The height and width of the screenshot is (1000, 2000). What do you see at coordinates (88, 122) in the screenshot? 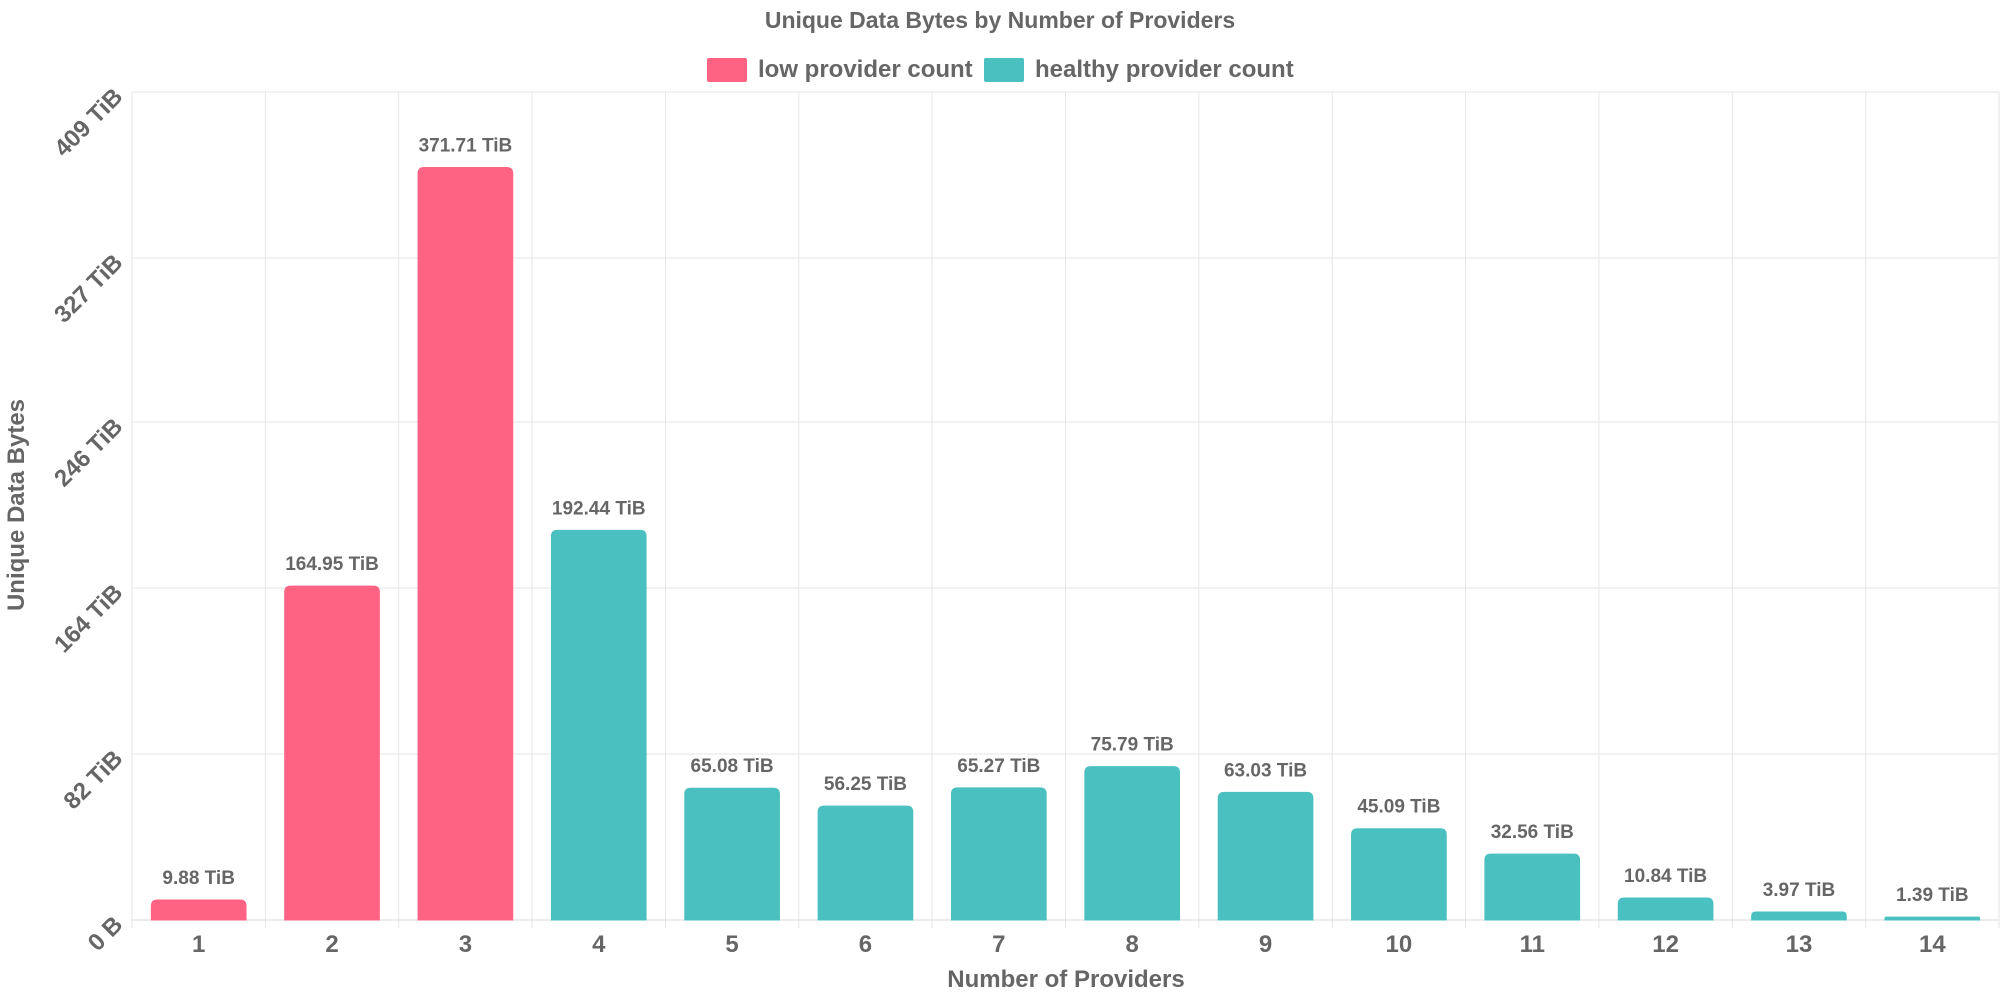
I see `y-tick-label: 409 TiB` at bounding box center [88, 122].